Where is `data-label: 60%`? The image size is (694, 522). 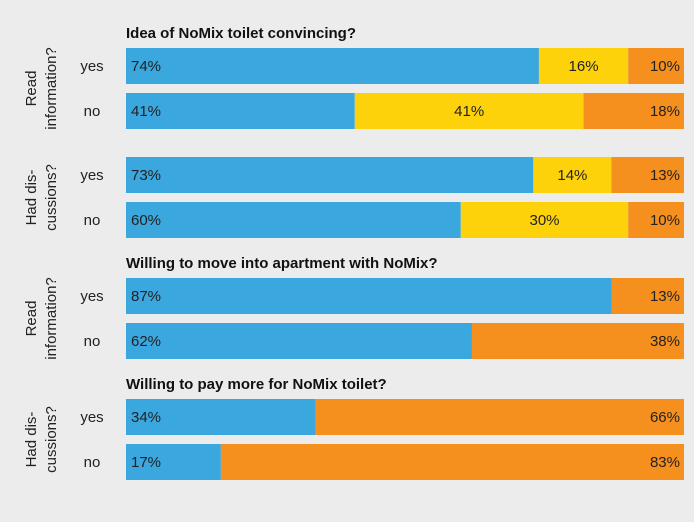
data-label: 60% is located at coordinates (146, 220).